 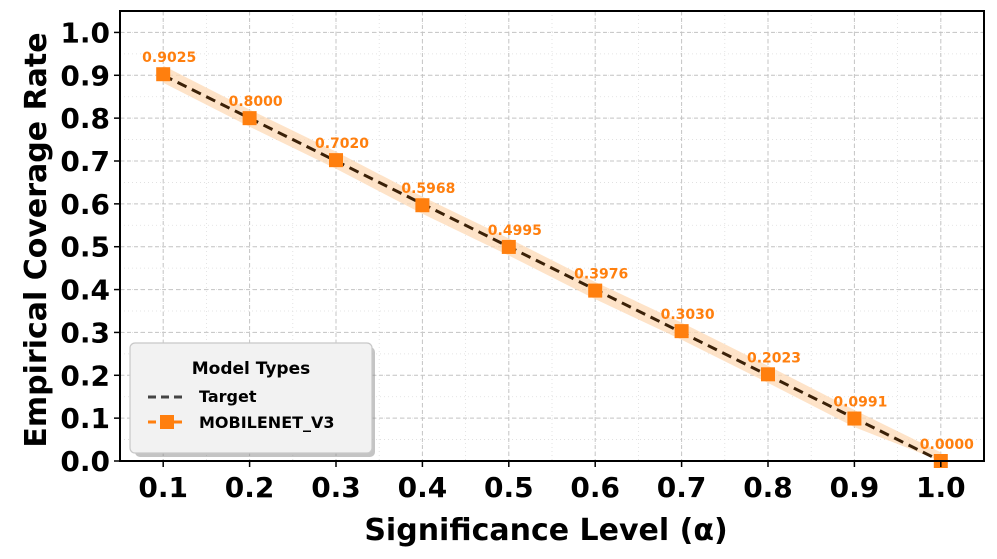 I want to click on data-label: 0.0000, so click(x=947, y=445).